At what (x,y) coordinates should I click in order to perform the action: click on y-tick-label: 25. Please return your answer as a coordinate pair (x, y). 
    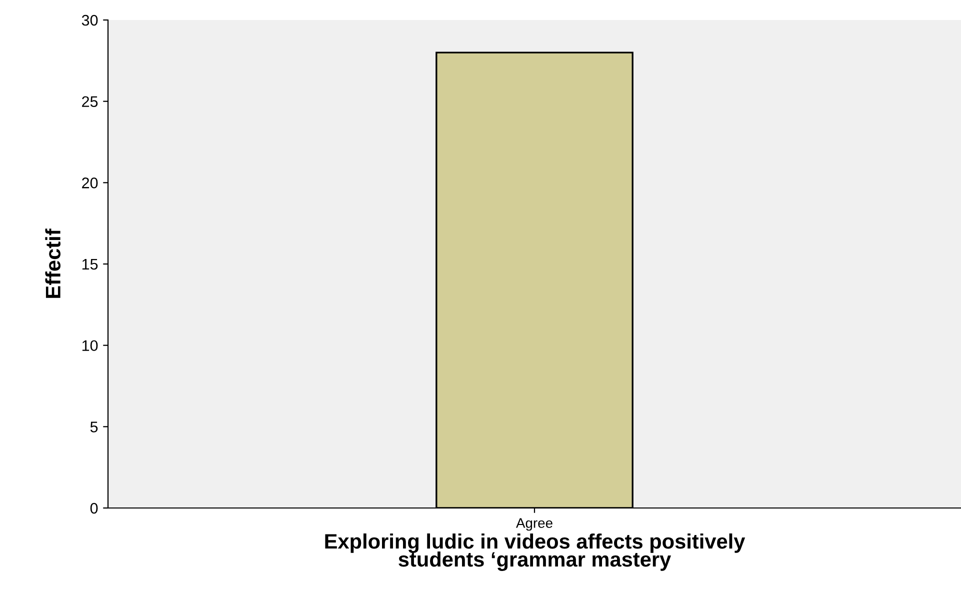
    Looking at the image, I should click on (90, 102).